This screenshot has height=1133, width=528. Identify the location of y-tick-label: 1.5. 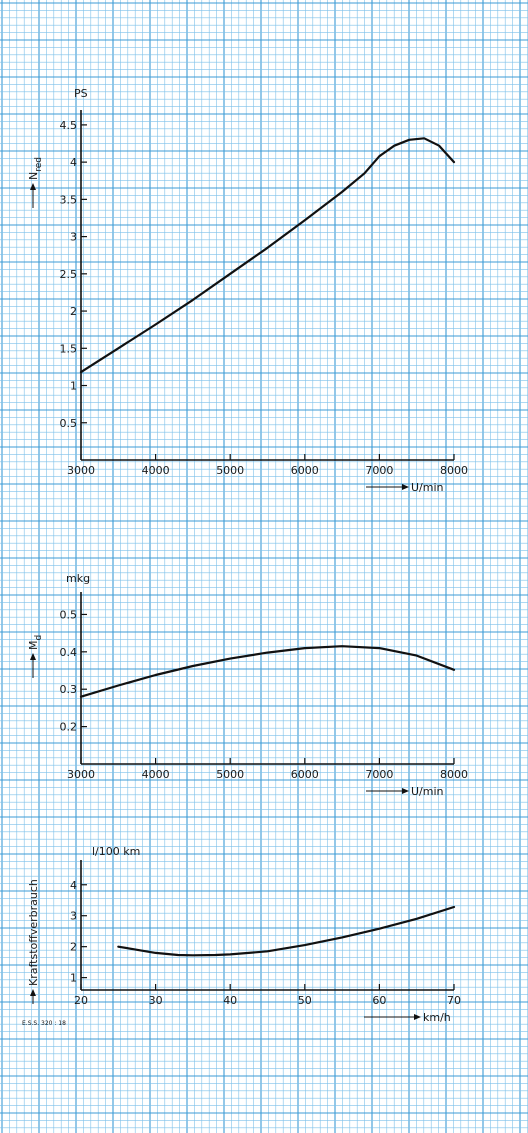
(69, 348).